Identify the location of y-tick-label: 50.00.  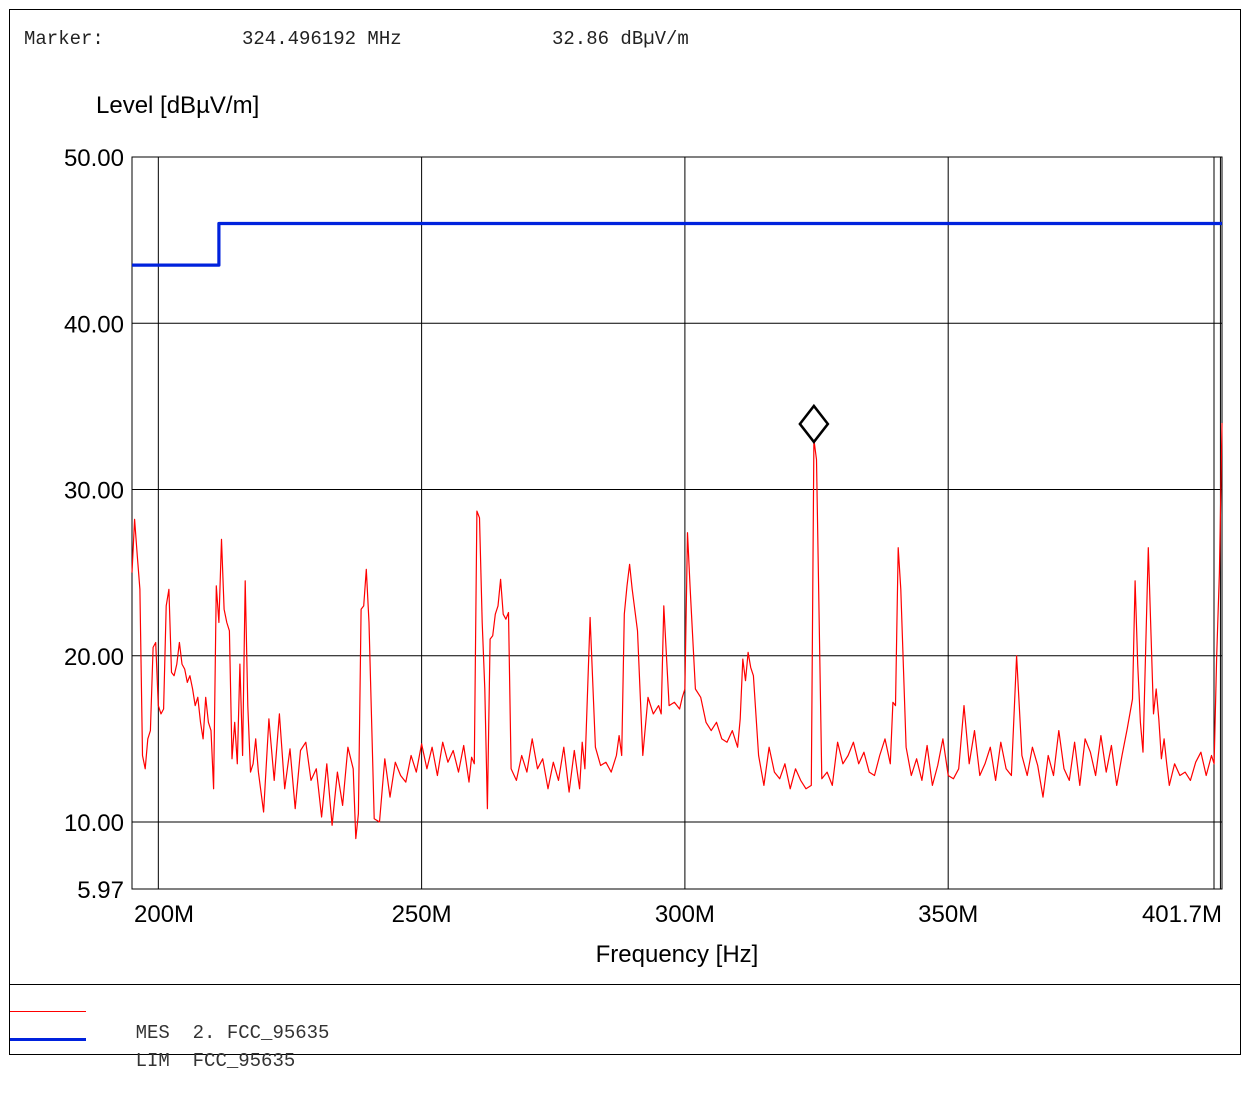
(94, 158).